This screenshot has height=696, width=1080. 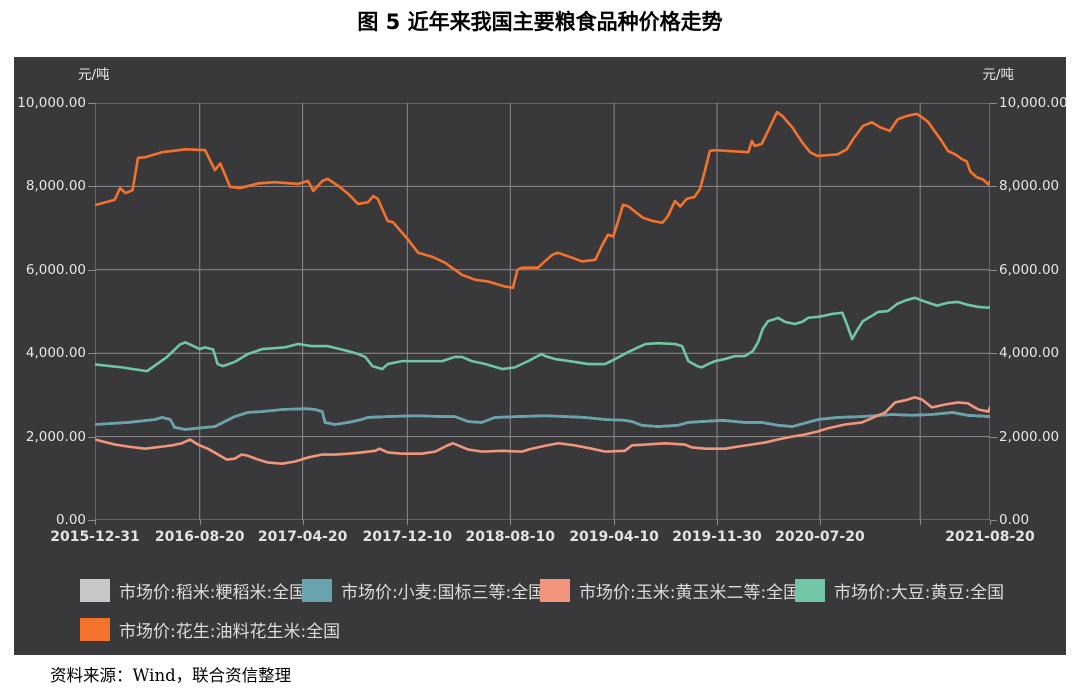 What do you see at coordinates (1029, 353) in the screenshot?
I see `y-axis-label-right: 4,000.00` at bounding box center [1029, 353].